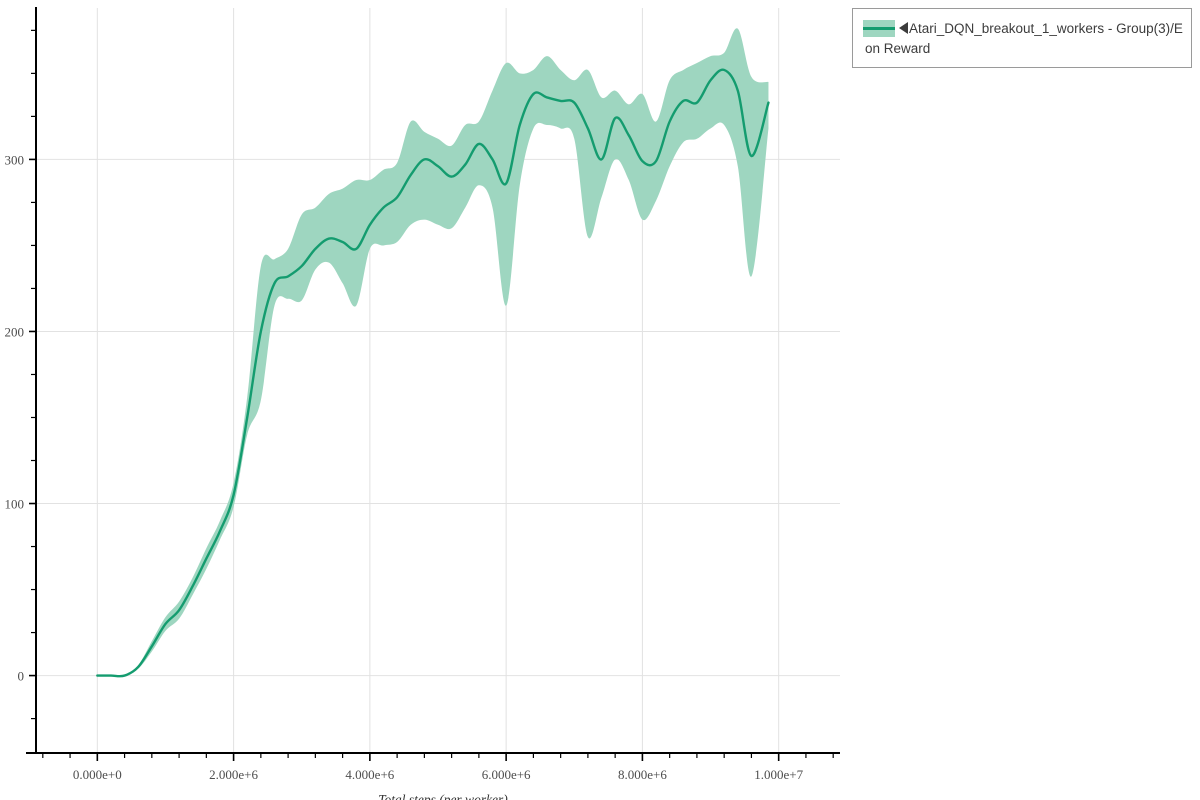 The image size is (1200, 800). What do you see at coordinates (506, 774) in the screenshot?
I see `x-tick-label: 6.000e+6` at bounding box center [506, 774].